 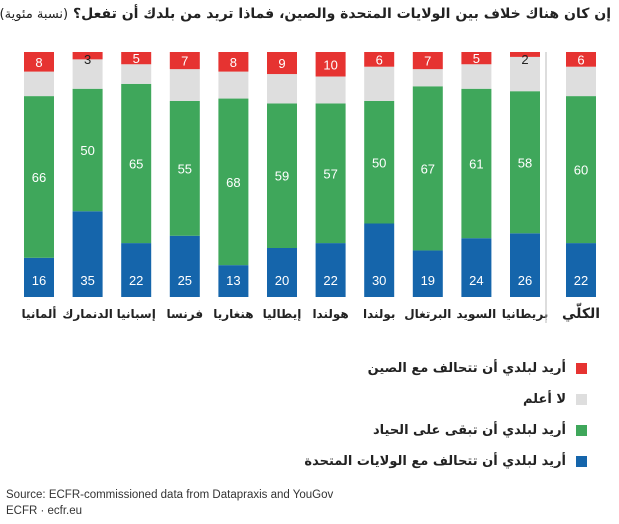 What do you see at coordinates (581, 368) in the screenshot?
I see `legend-swatch-china` at bounding box center [581, 368].